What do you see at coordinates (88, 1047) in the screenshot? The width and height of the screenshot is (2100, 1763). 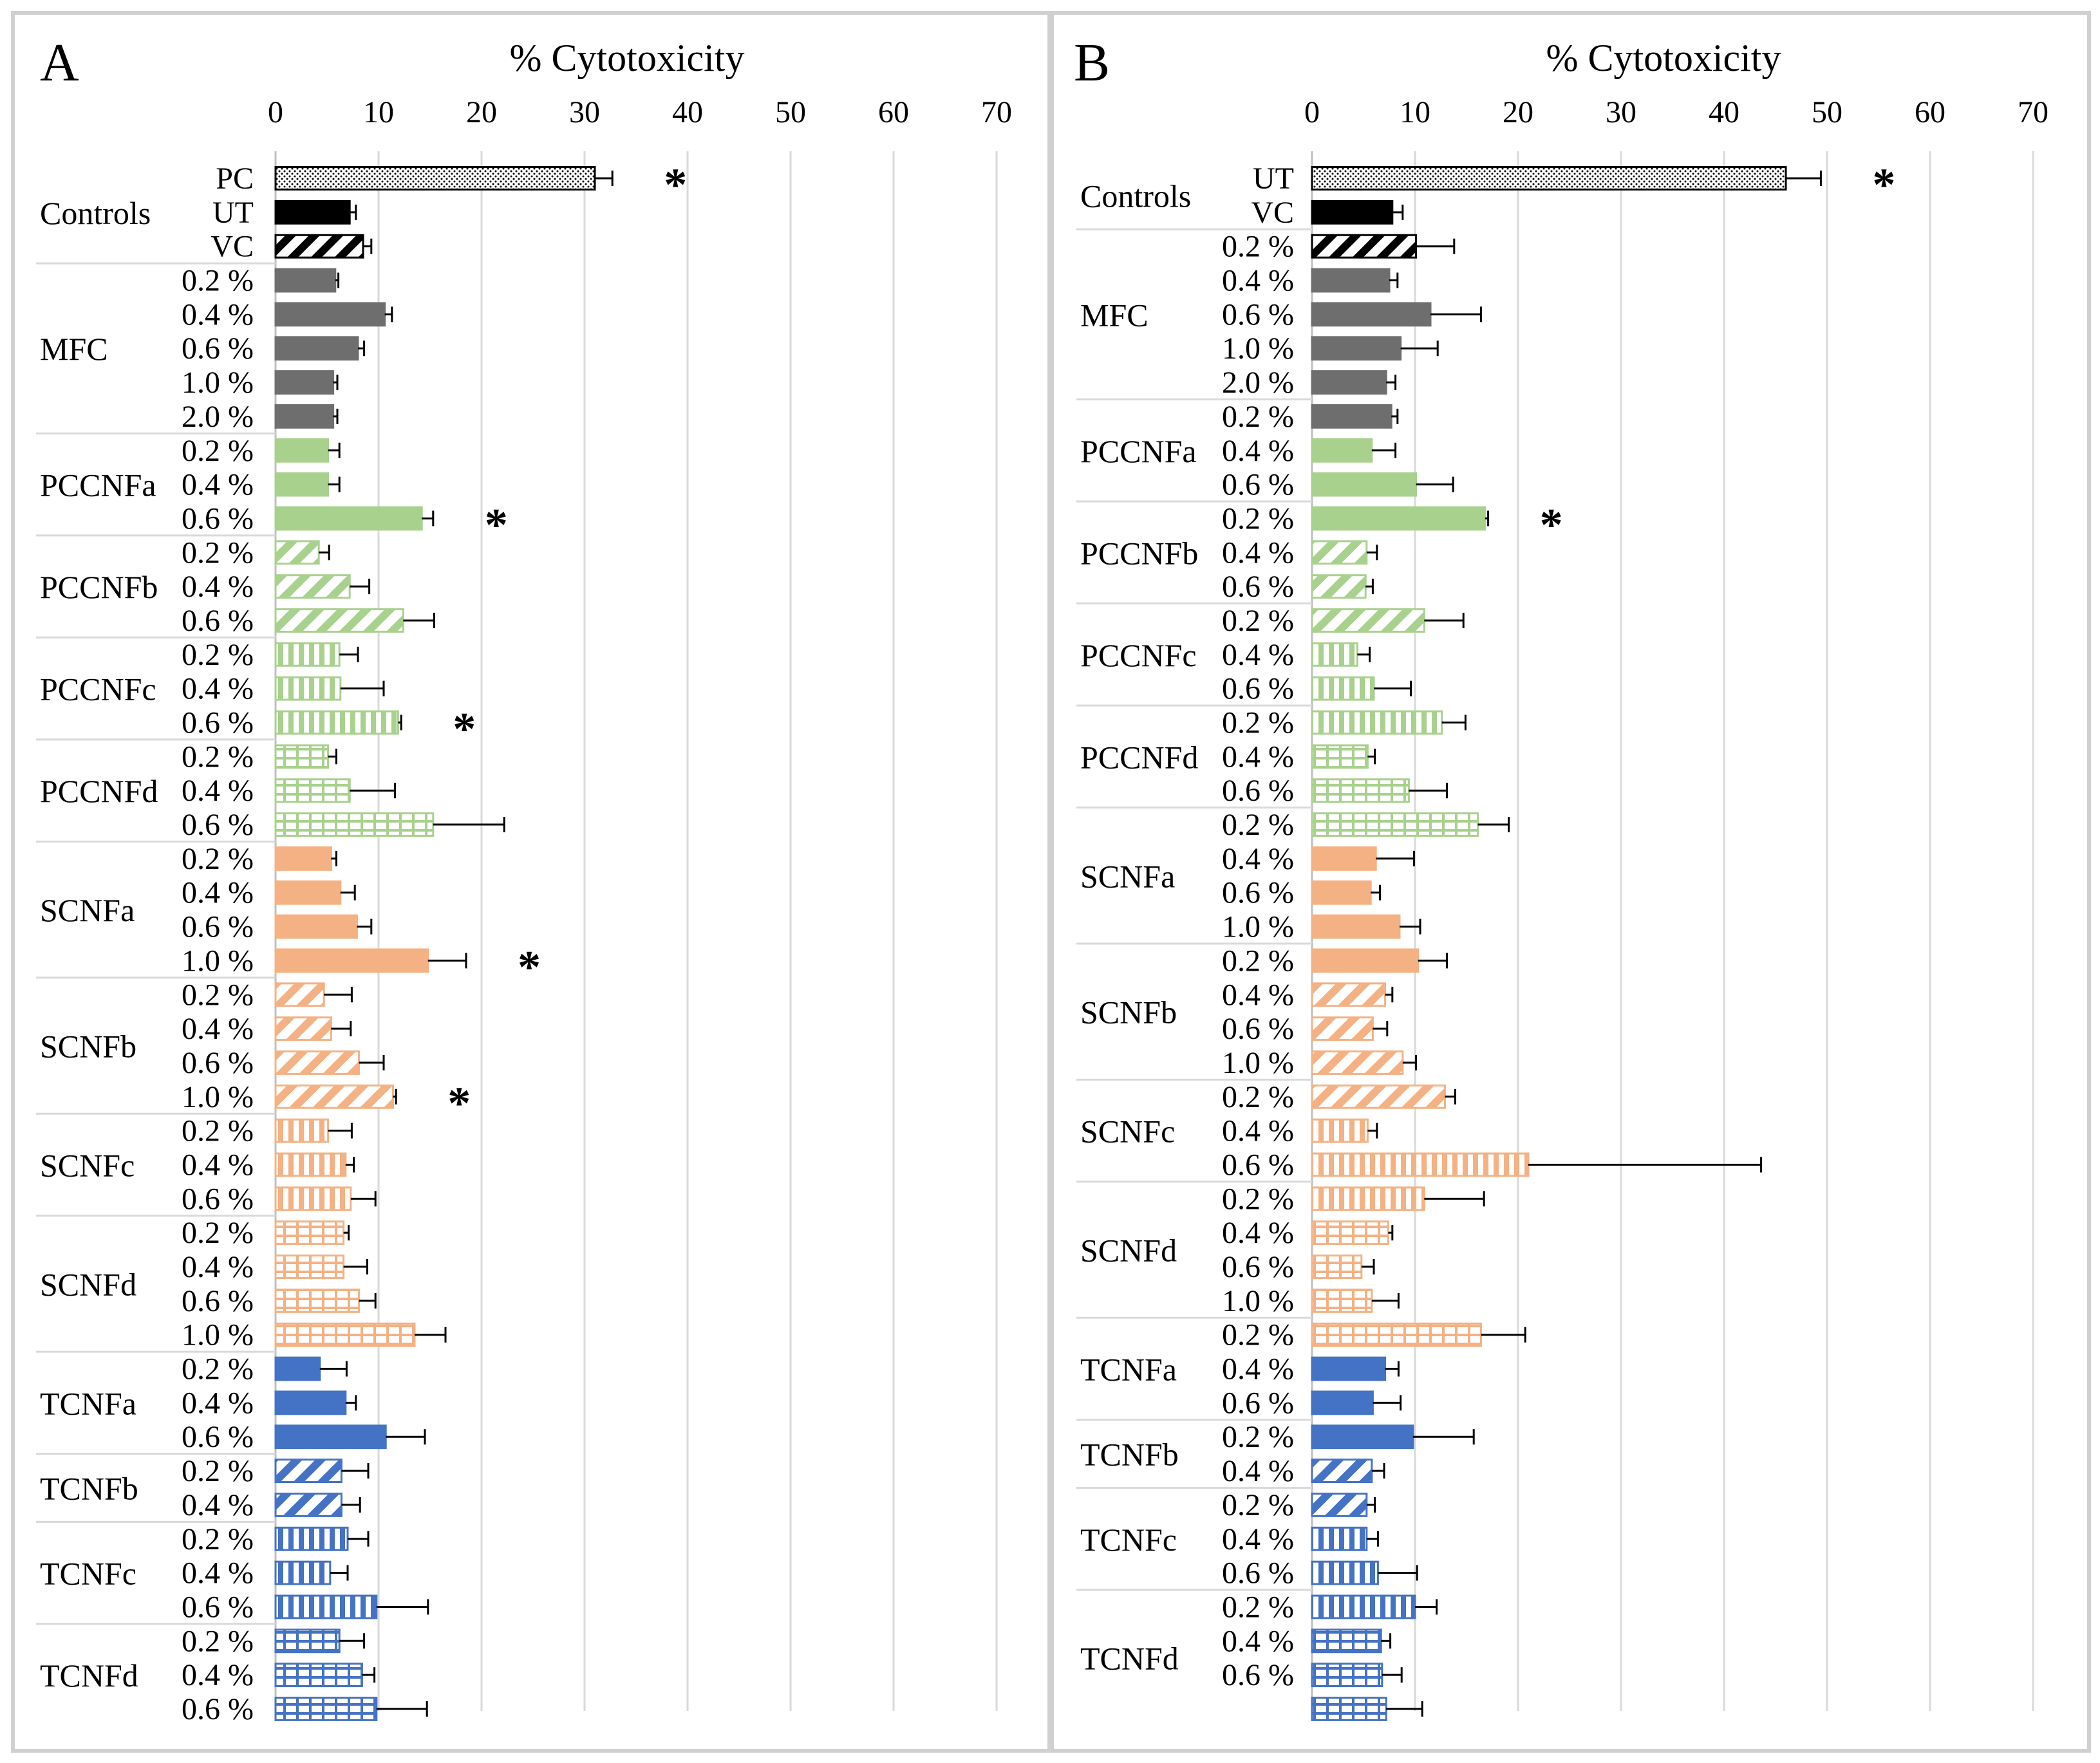 I see `group-label: SCNFb` at bounding box center [88, 1047].